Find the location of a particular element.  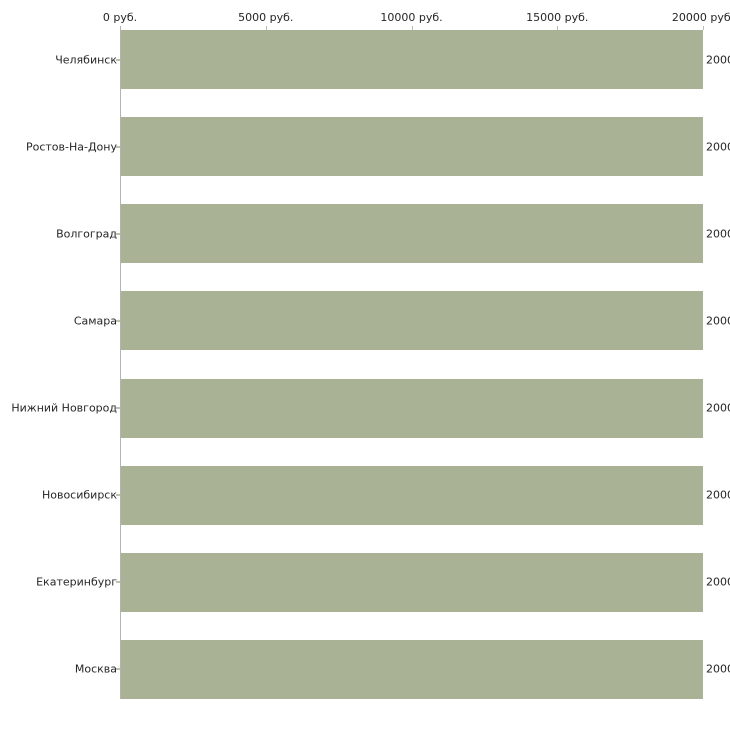

x-tick-label: 0 руб. is located at coordinates (120, 17).